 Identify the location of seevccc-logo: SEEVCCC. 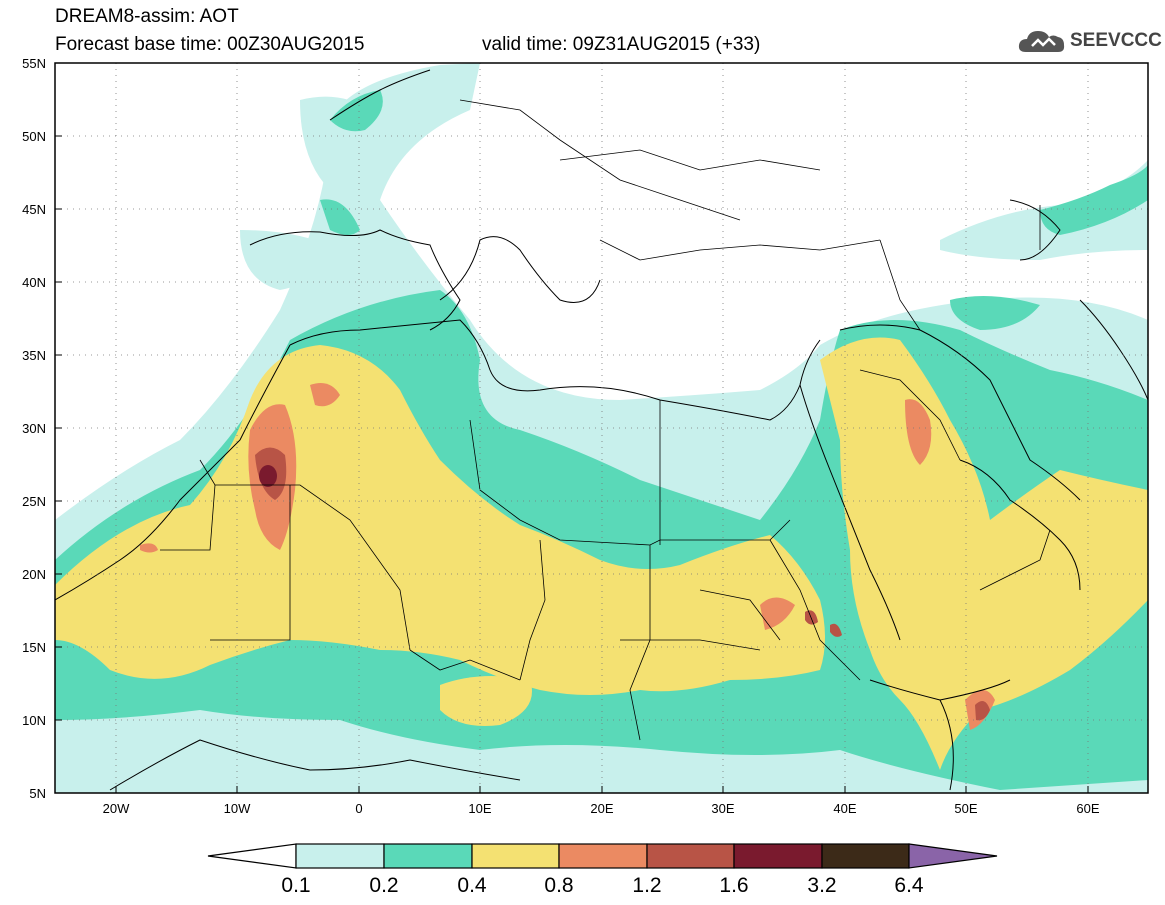
(1090, 41).